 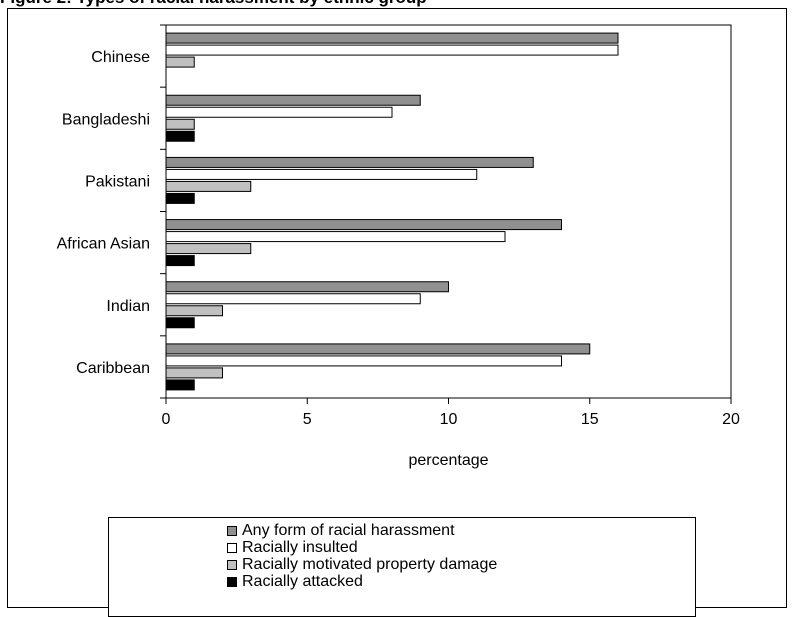 I want to click on x-tick-label: 5, so click(x=307, y=419).